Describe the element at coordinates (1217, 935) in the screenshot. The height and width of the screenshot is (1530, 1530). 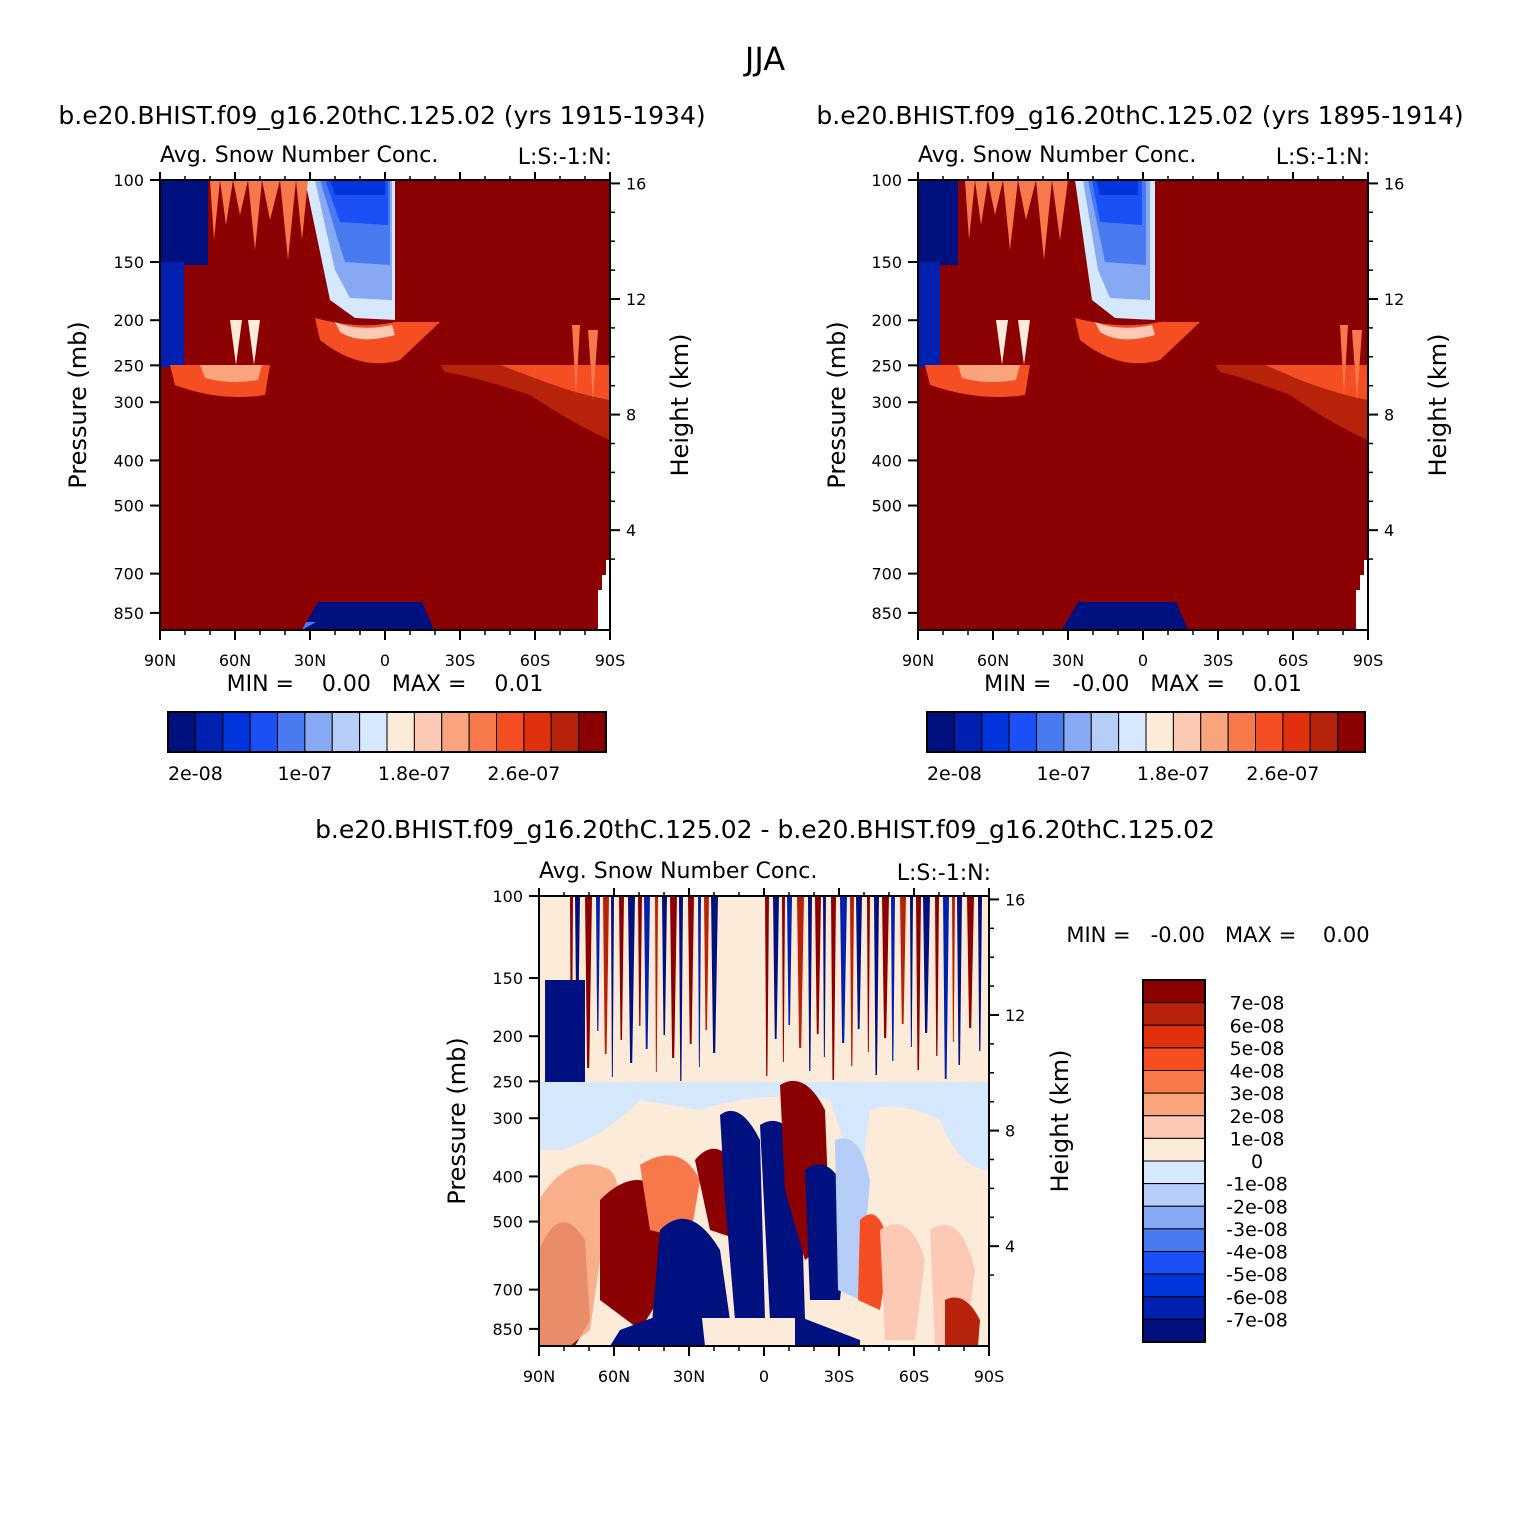
I see `min-max-bottom-diff: MIN = -0.00 MAX = 0.00` at that location.